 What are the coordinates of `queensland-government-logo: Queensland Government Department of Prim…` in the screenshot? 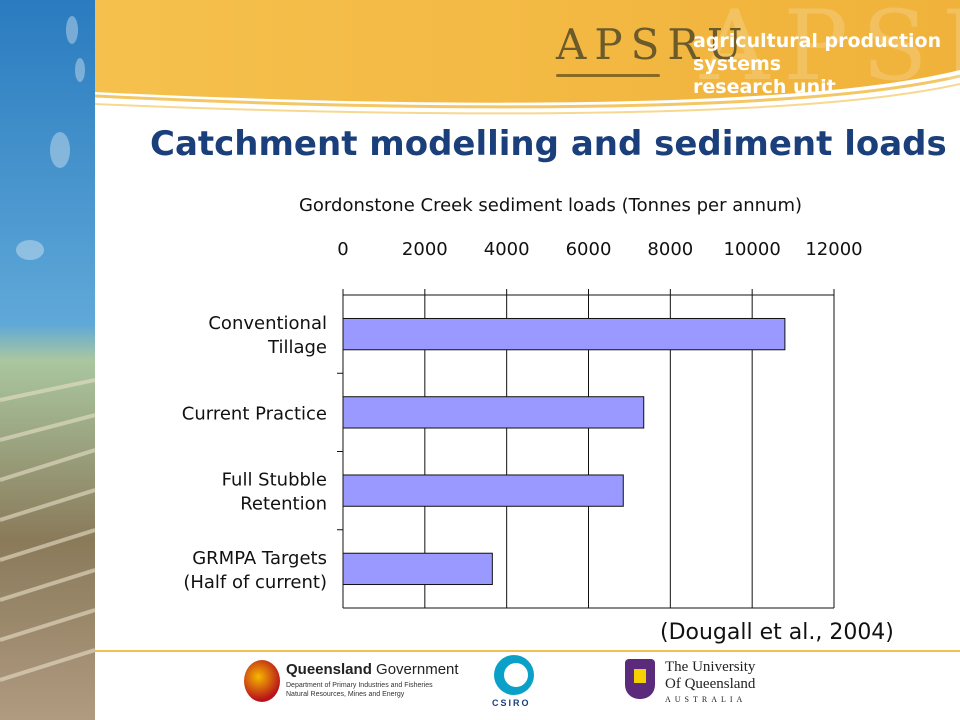 It's located at (351, 683).